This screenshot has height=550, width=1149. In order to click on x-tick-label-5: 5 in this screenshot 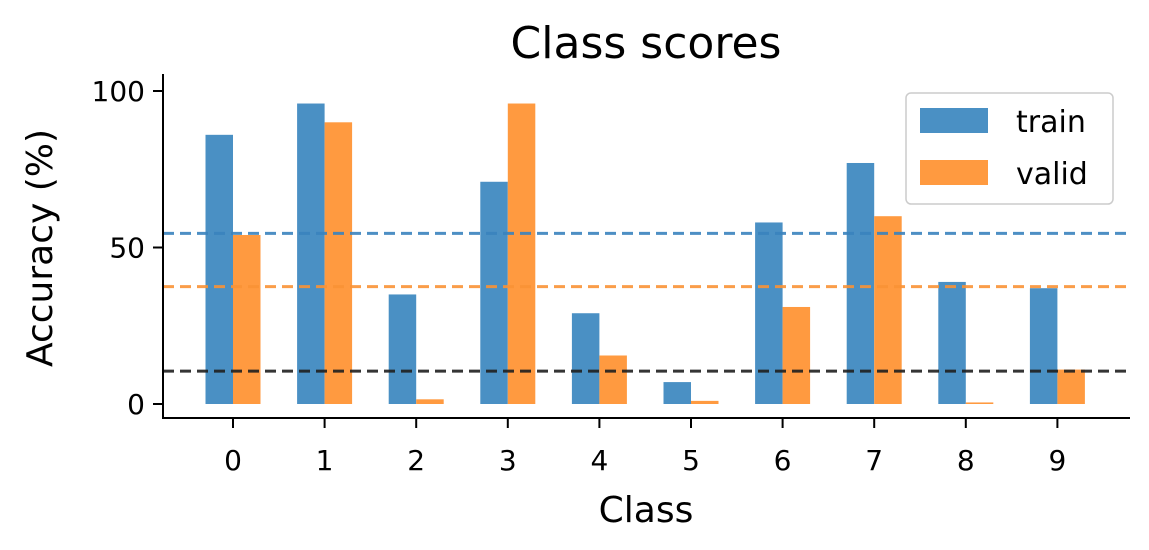, I will do `click(691, 460)`.